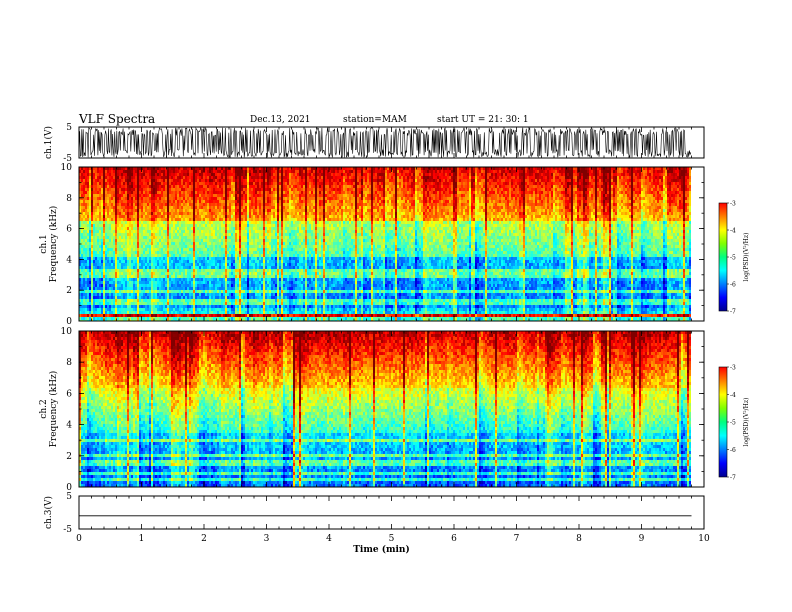  I want to click on y-tick-label-w3: 5, so click(69, 497).